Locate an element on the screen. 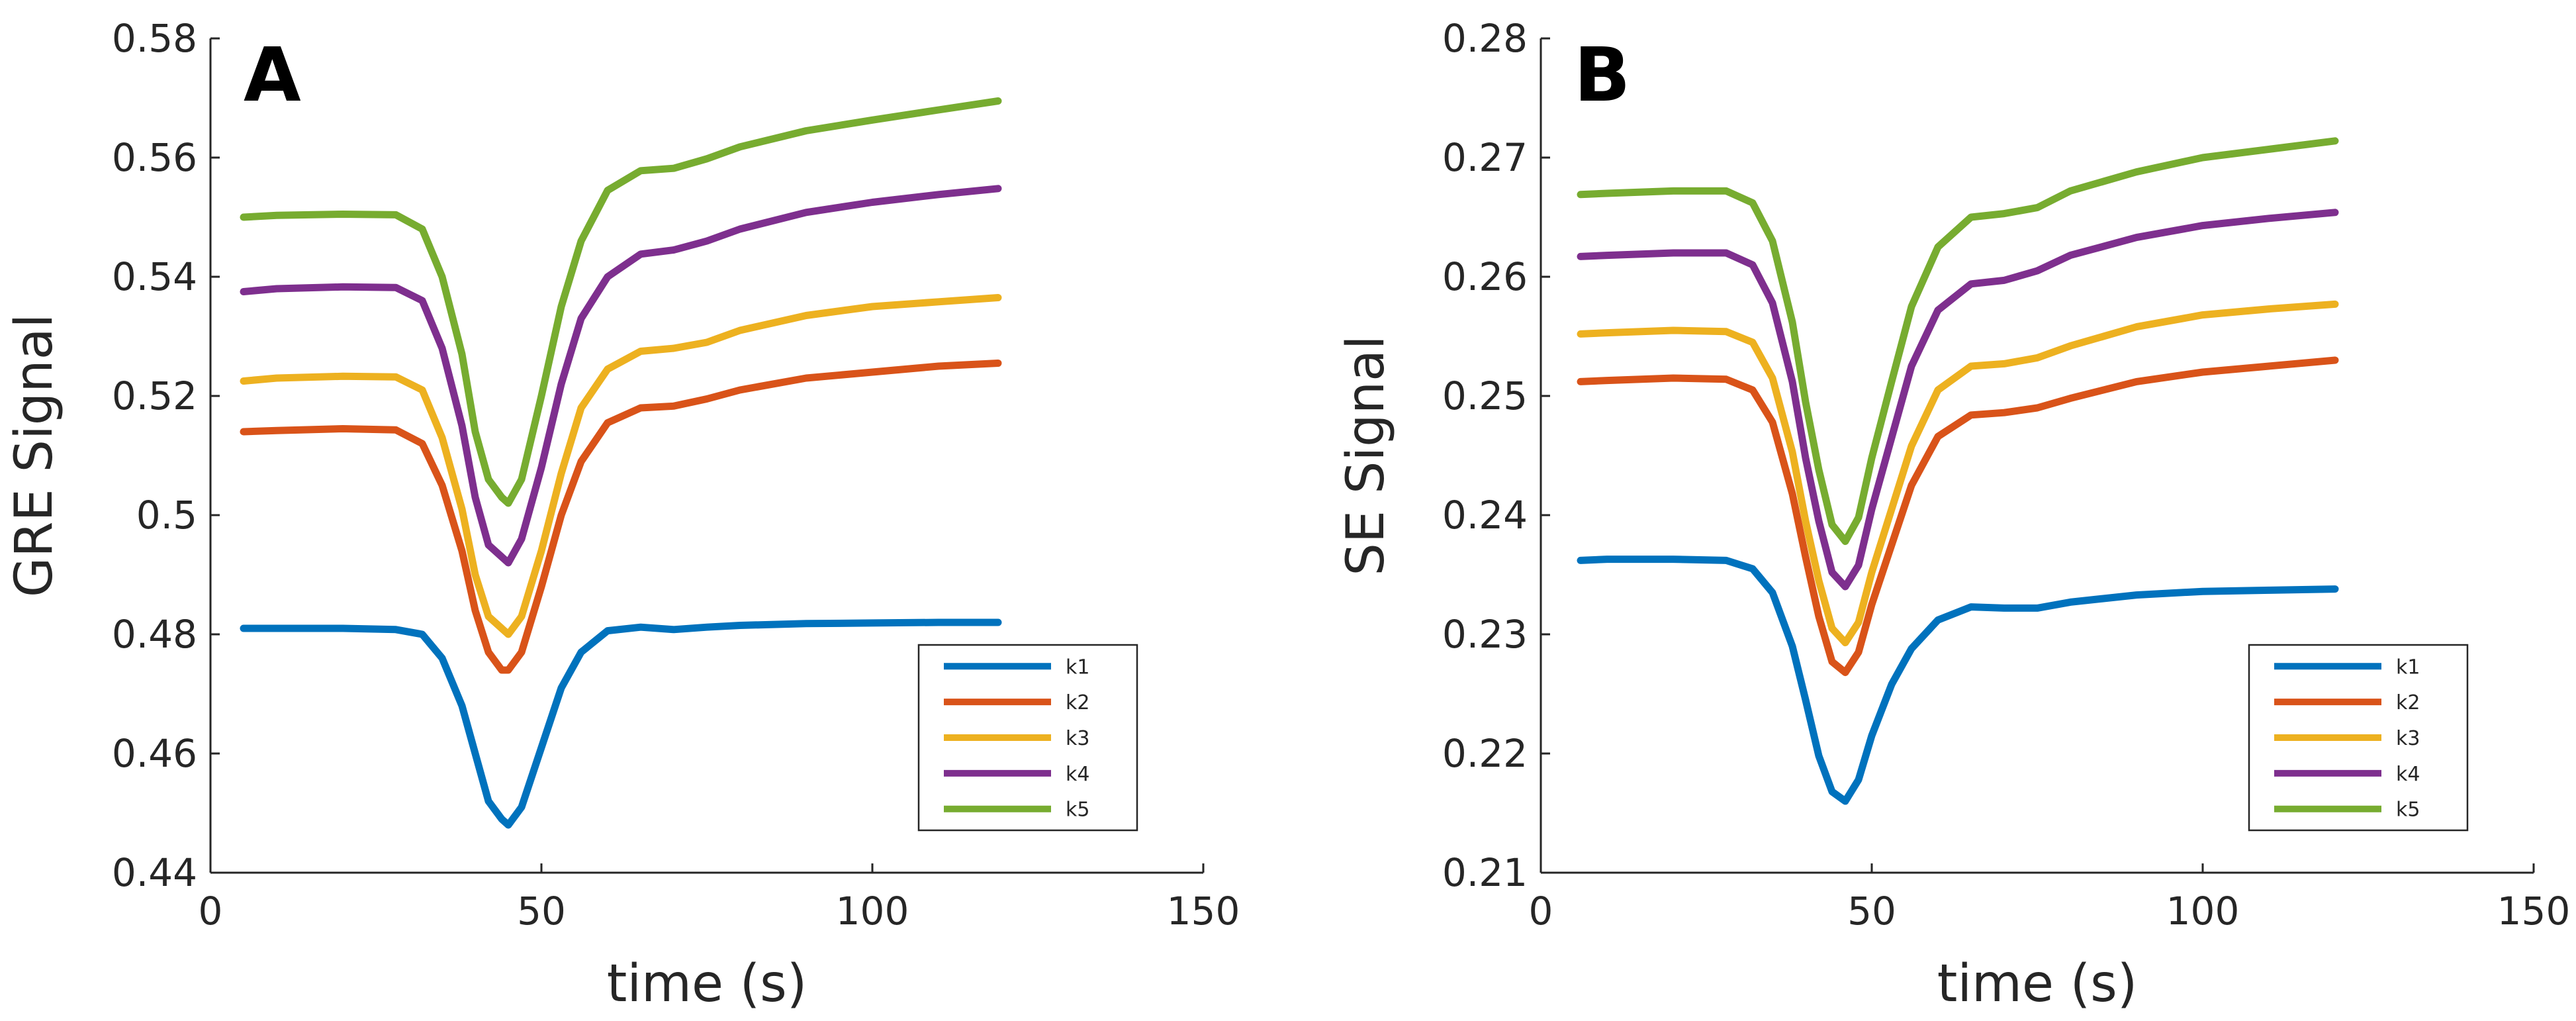 Image resolution: width=2576 pixels, height=1021 pixels. y-tick-label: 0.26 is located at coordinates (1485, 276).